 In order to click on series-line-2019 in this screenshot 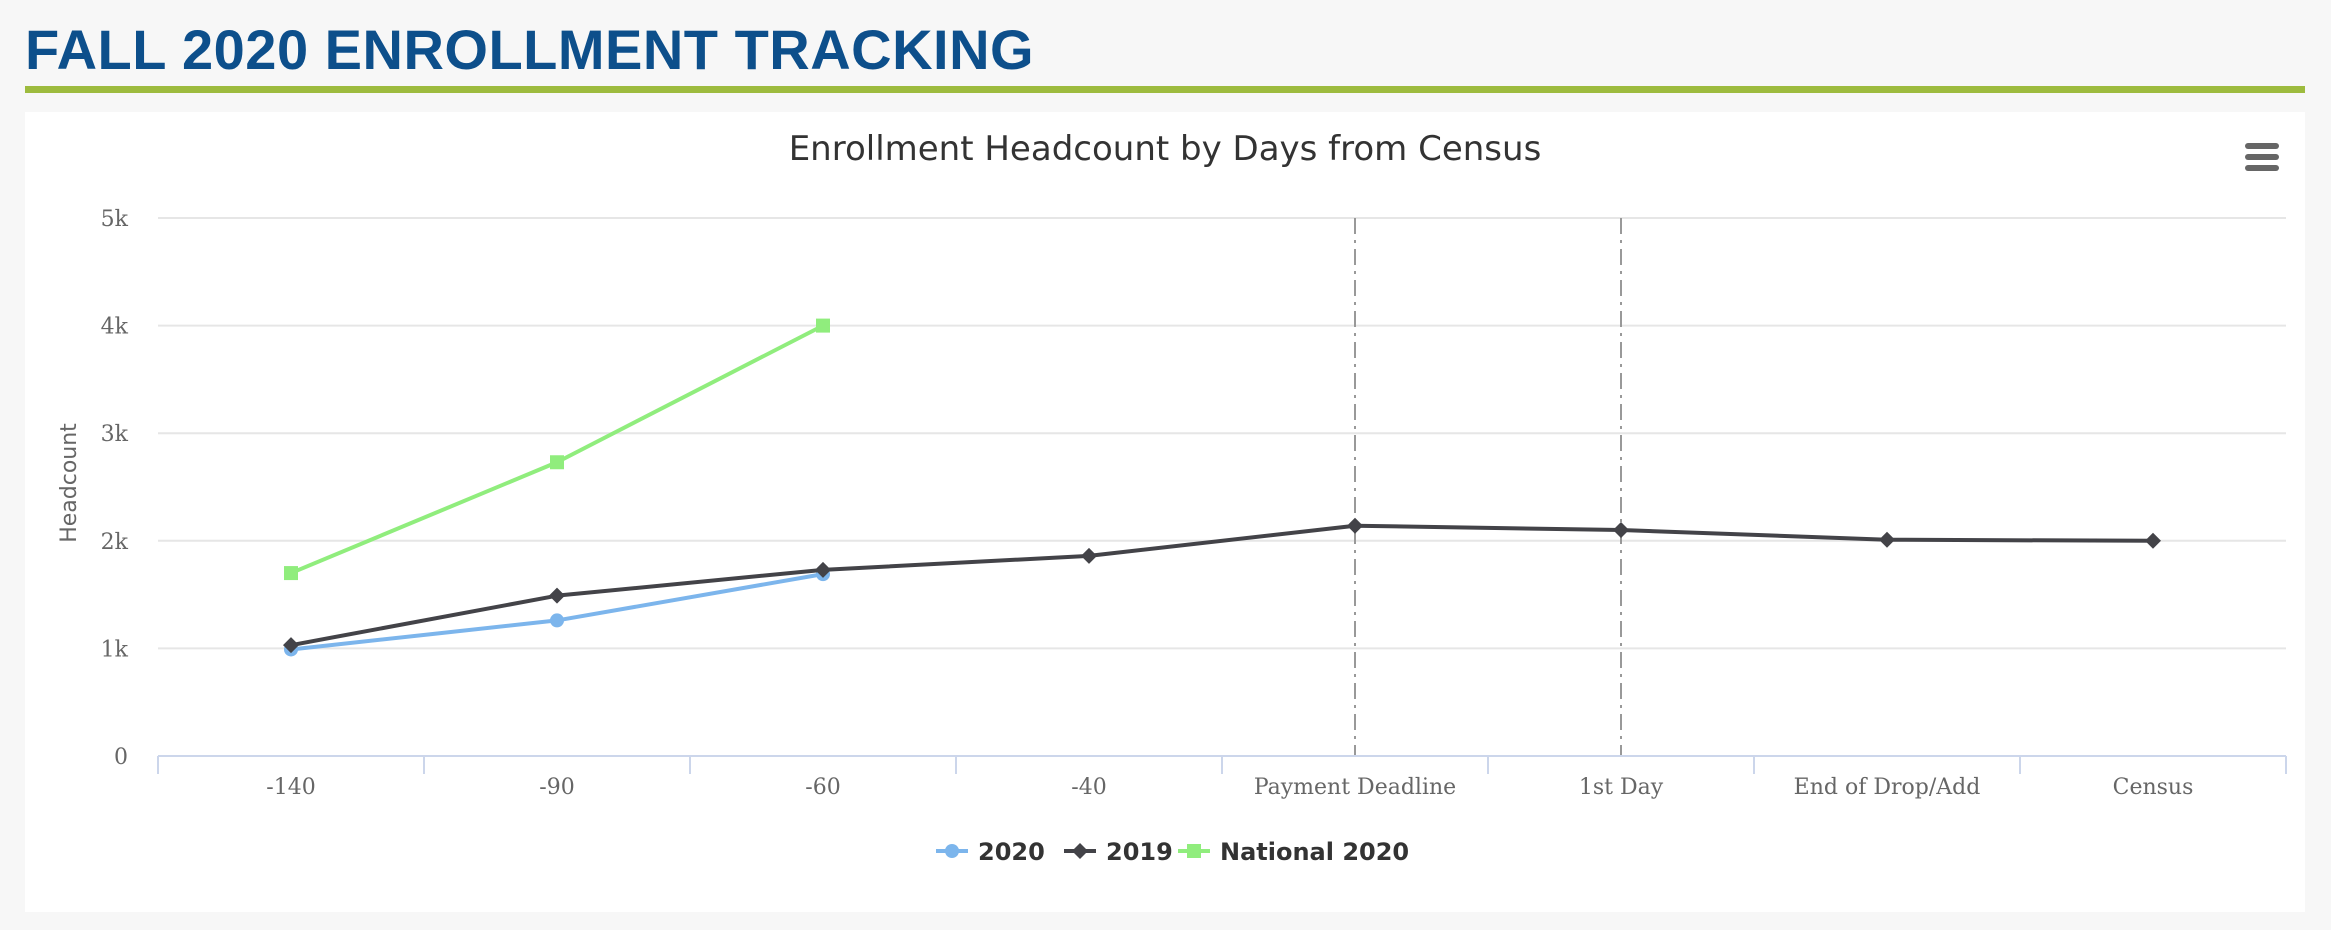, I will do `click(1222, 585)`.